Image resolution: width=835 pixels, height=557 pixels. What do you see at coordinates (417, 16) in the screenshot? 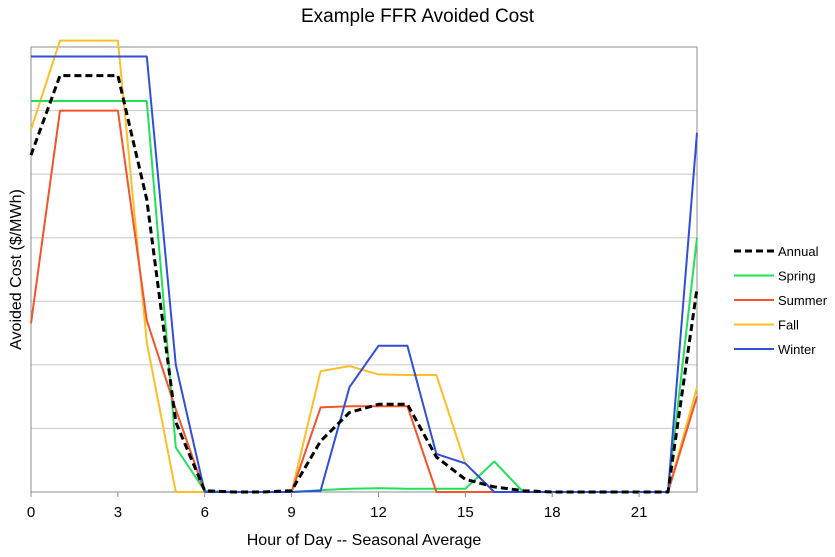
I see `chart-title: Example FFR Avoided Cost` at bounding box center [417, 16].